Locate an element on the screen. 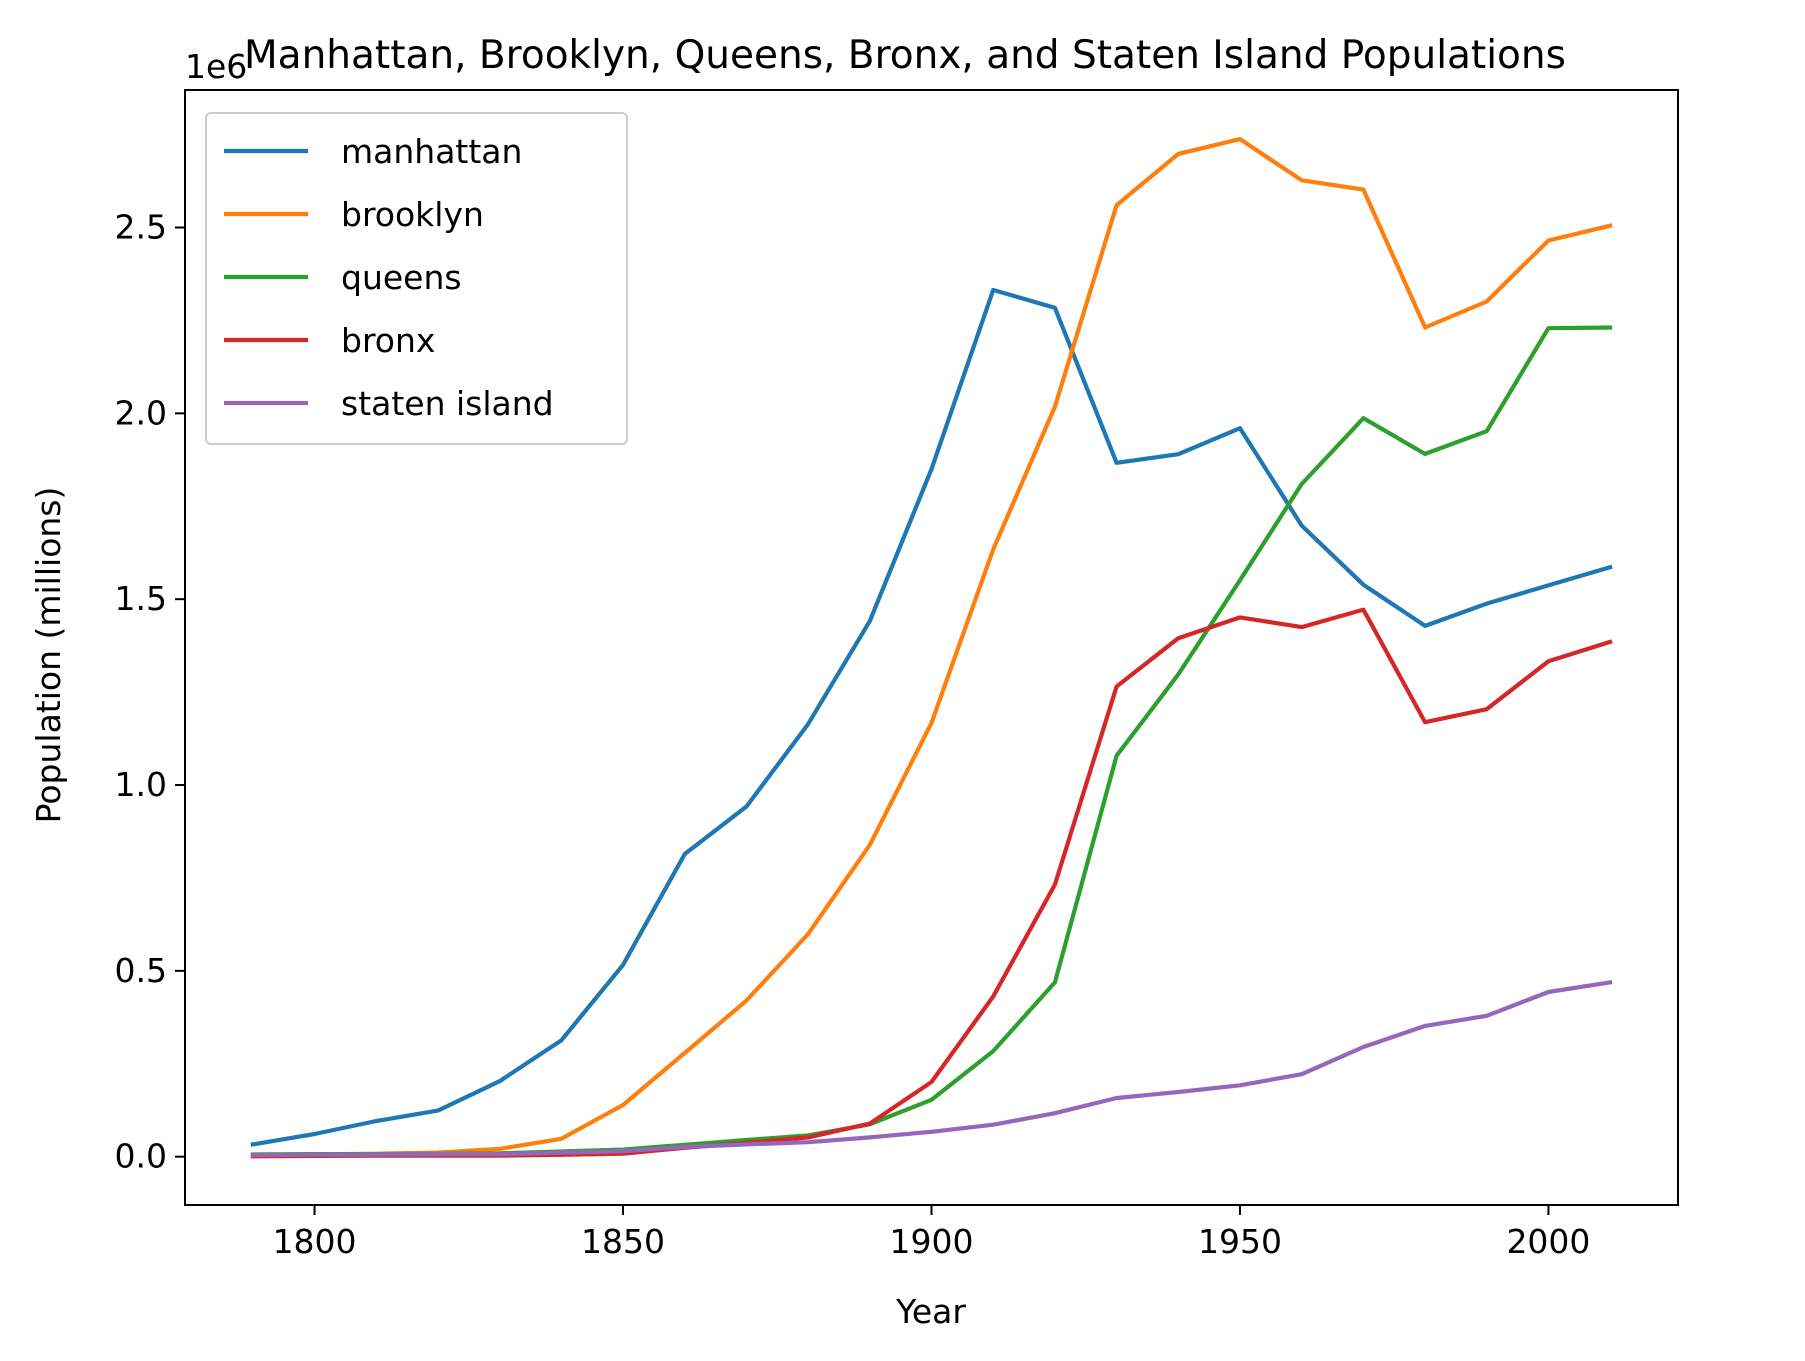 The height and width of the screenshot is (1361, 1805). series-line-staten-island is located at coordinates (931, 1069).